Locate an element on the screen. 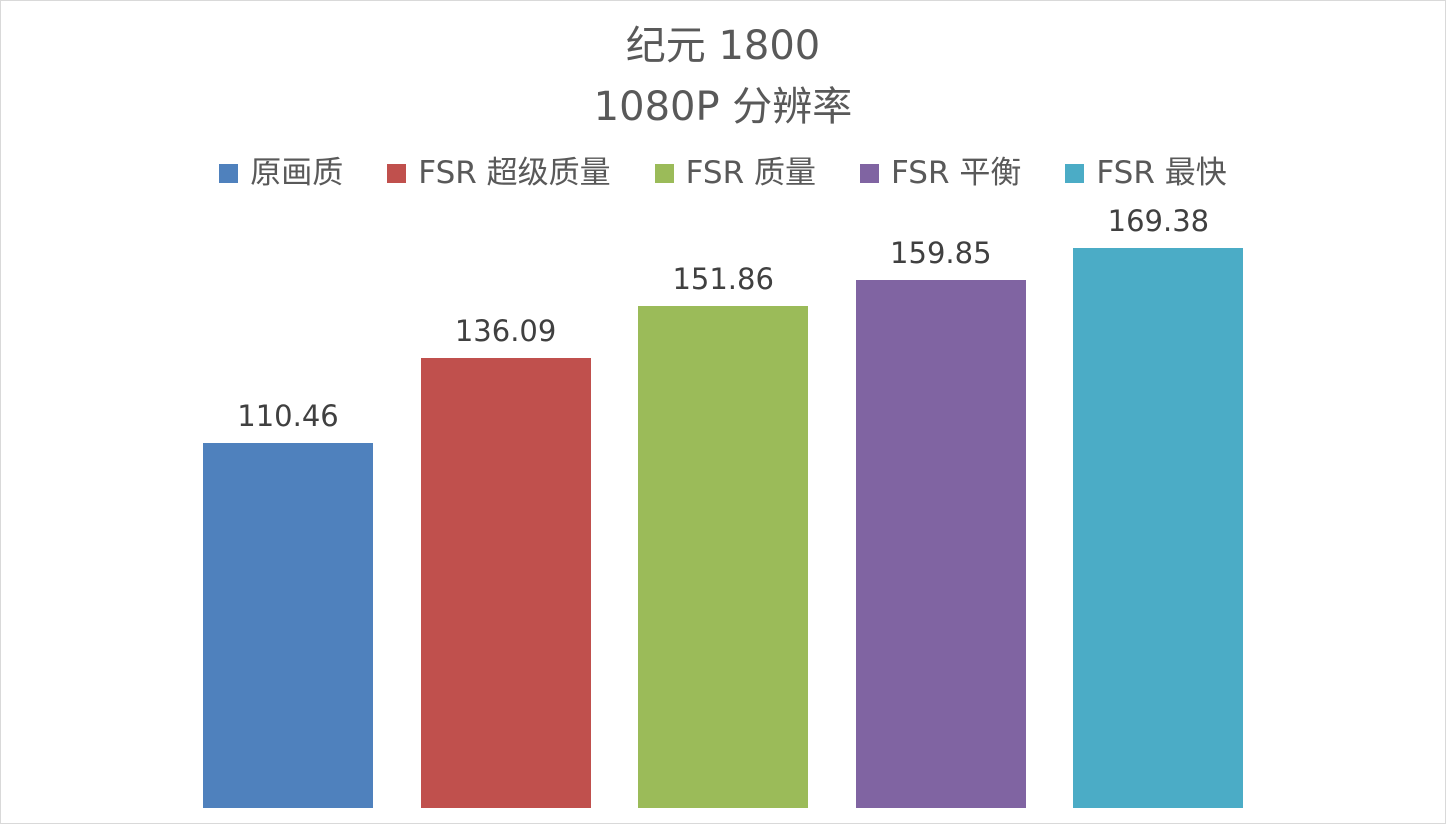 The image size is (1446, 824). legend-label: FSR 质量 is located at coordinates (750, 173).